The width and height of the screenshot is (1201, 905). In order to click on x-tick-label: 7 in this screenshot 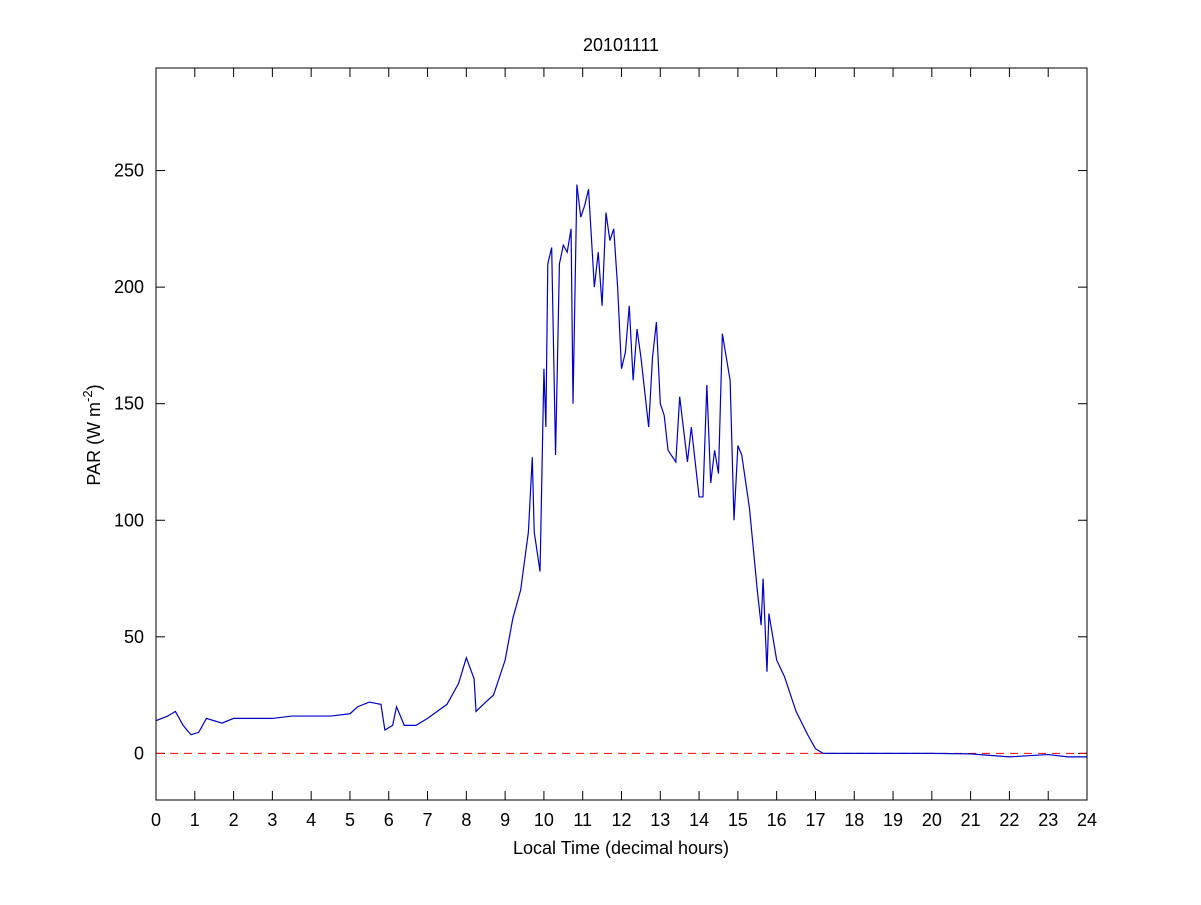, I will do `click(428, 820)`.